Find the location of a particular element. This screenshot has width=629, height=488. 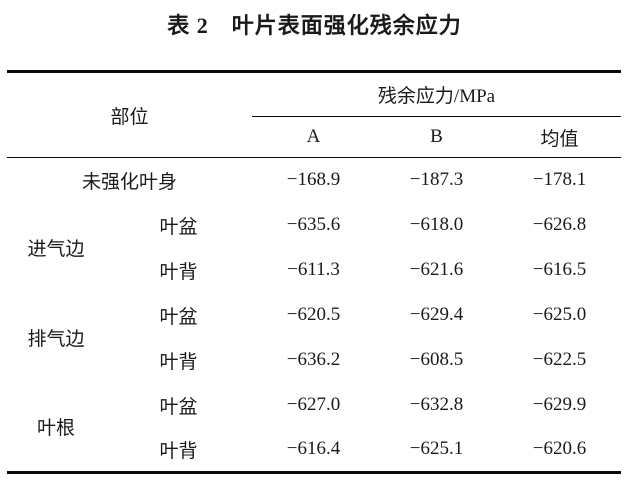

table-row-blade-root-basin: 叶根 叶盆 −627.0 −632.8 −629.9 is located at coordinates (314, 411).